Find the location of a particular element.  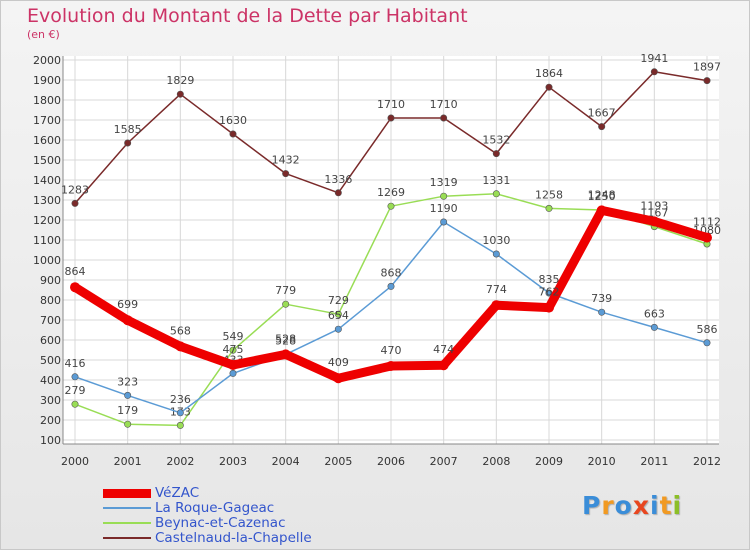

data-label: 179 is located at coordinates (127, 410).